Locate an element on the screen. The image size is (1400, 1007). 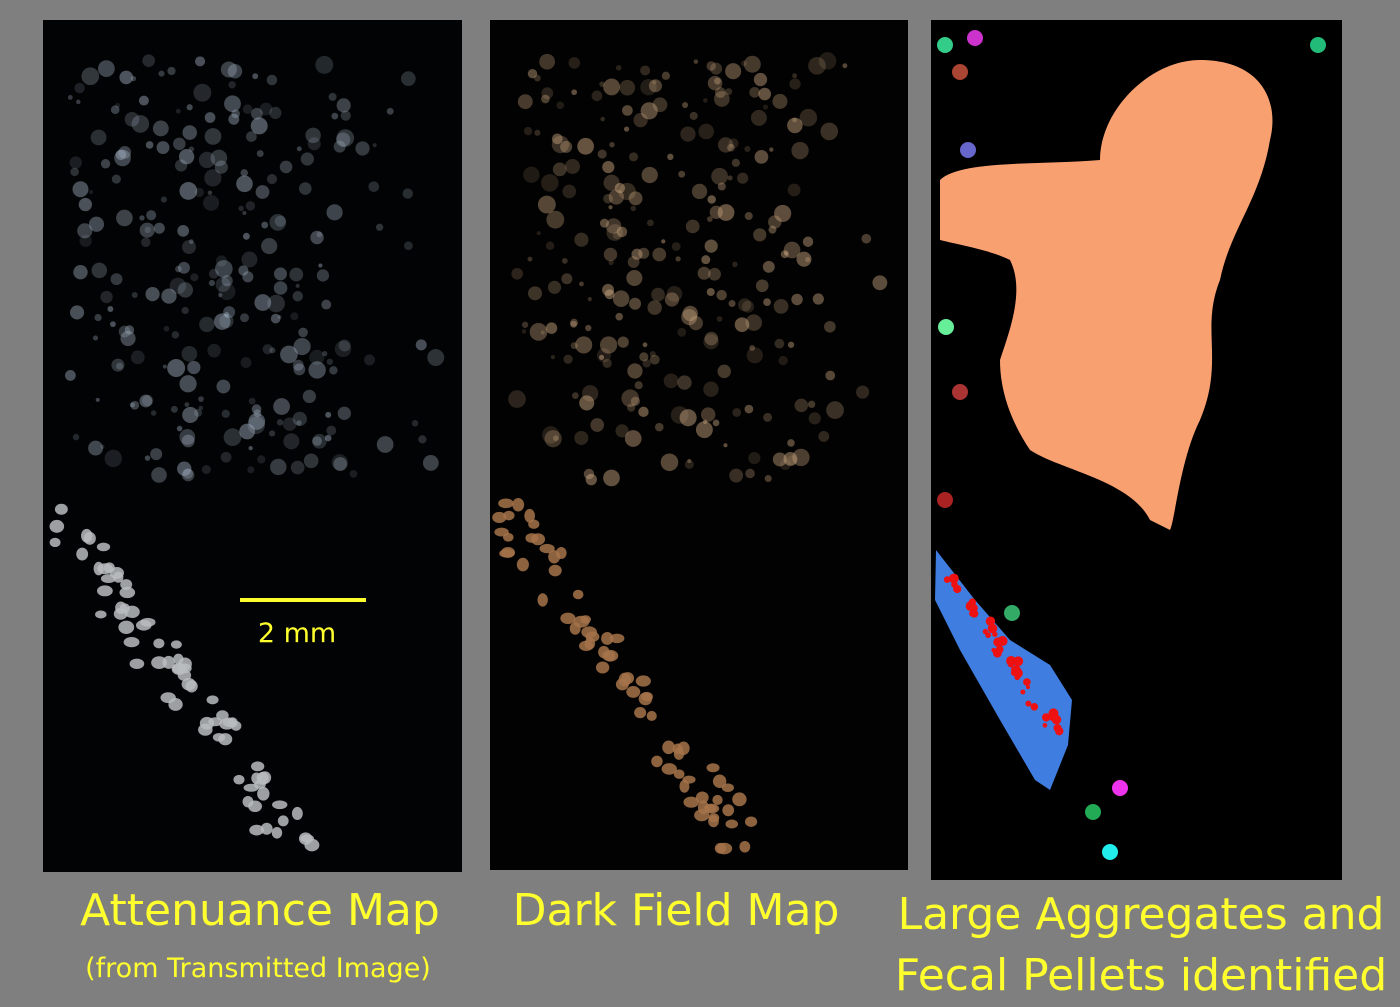
pellet-centers is located at coordinates (1003, 654).